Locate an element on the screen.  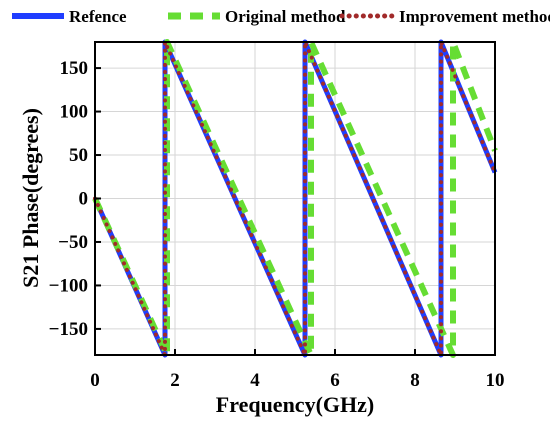
y-tick-label: 100 is located at coordinates (74, 112).